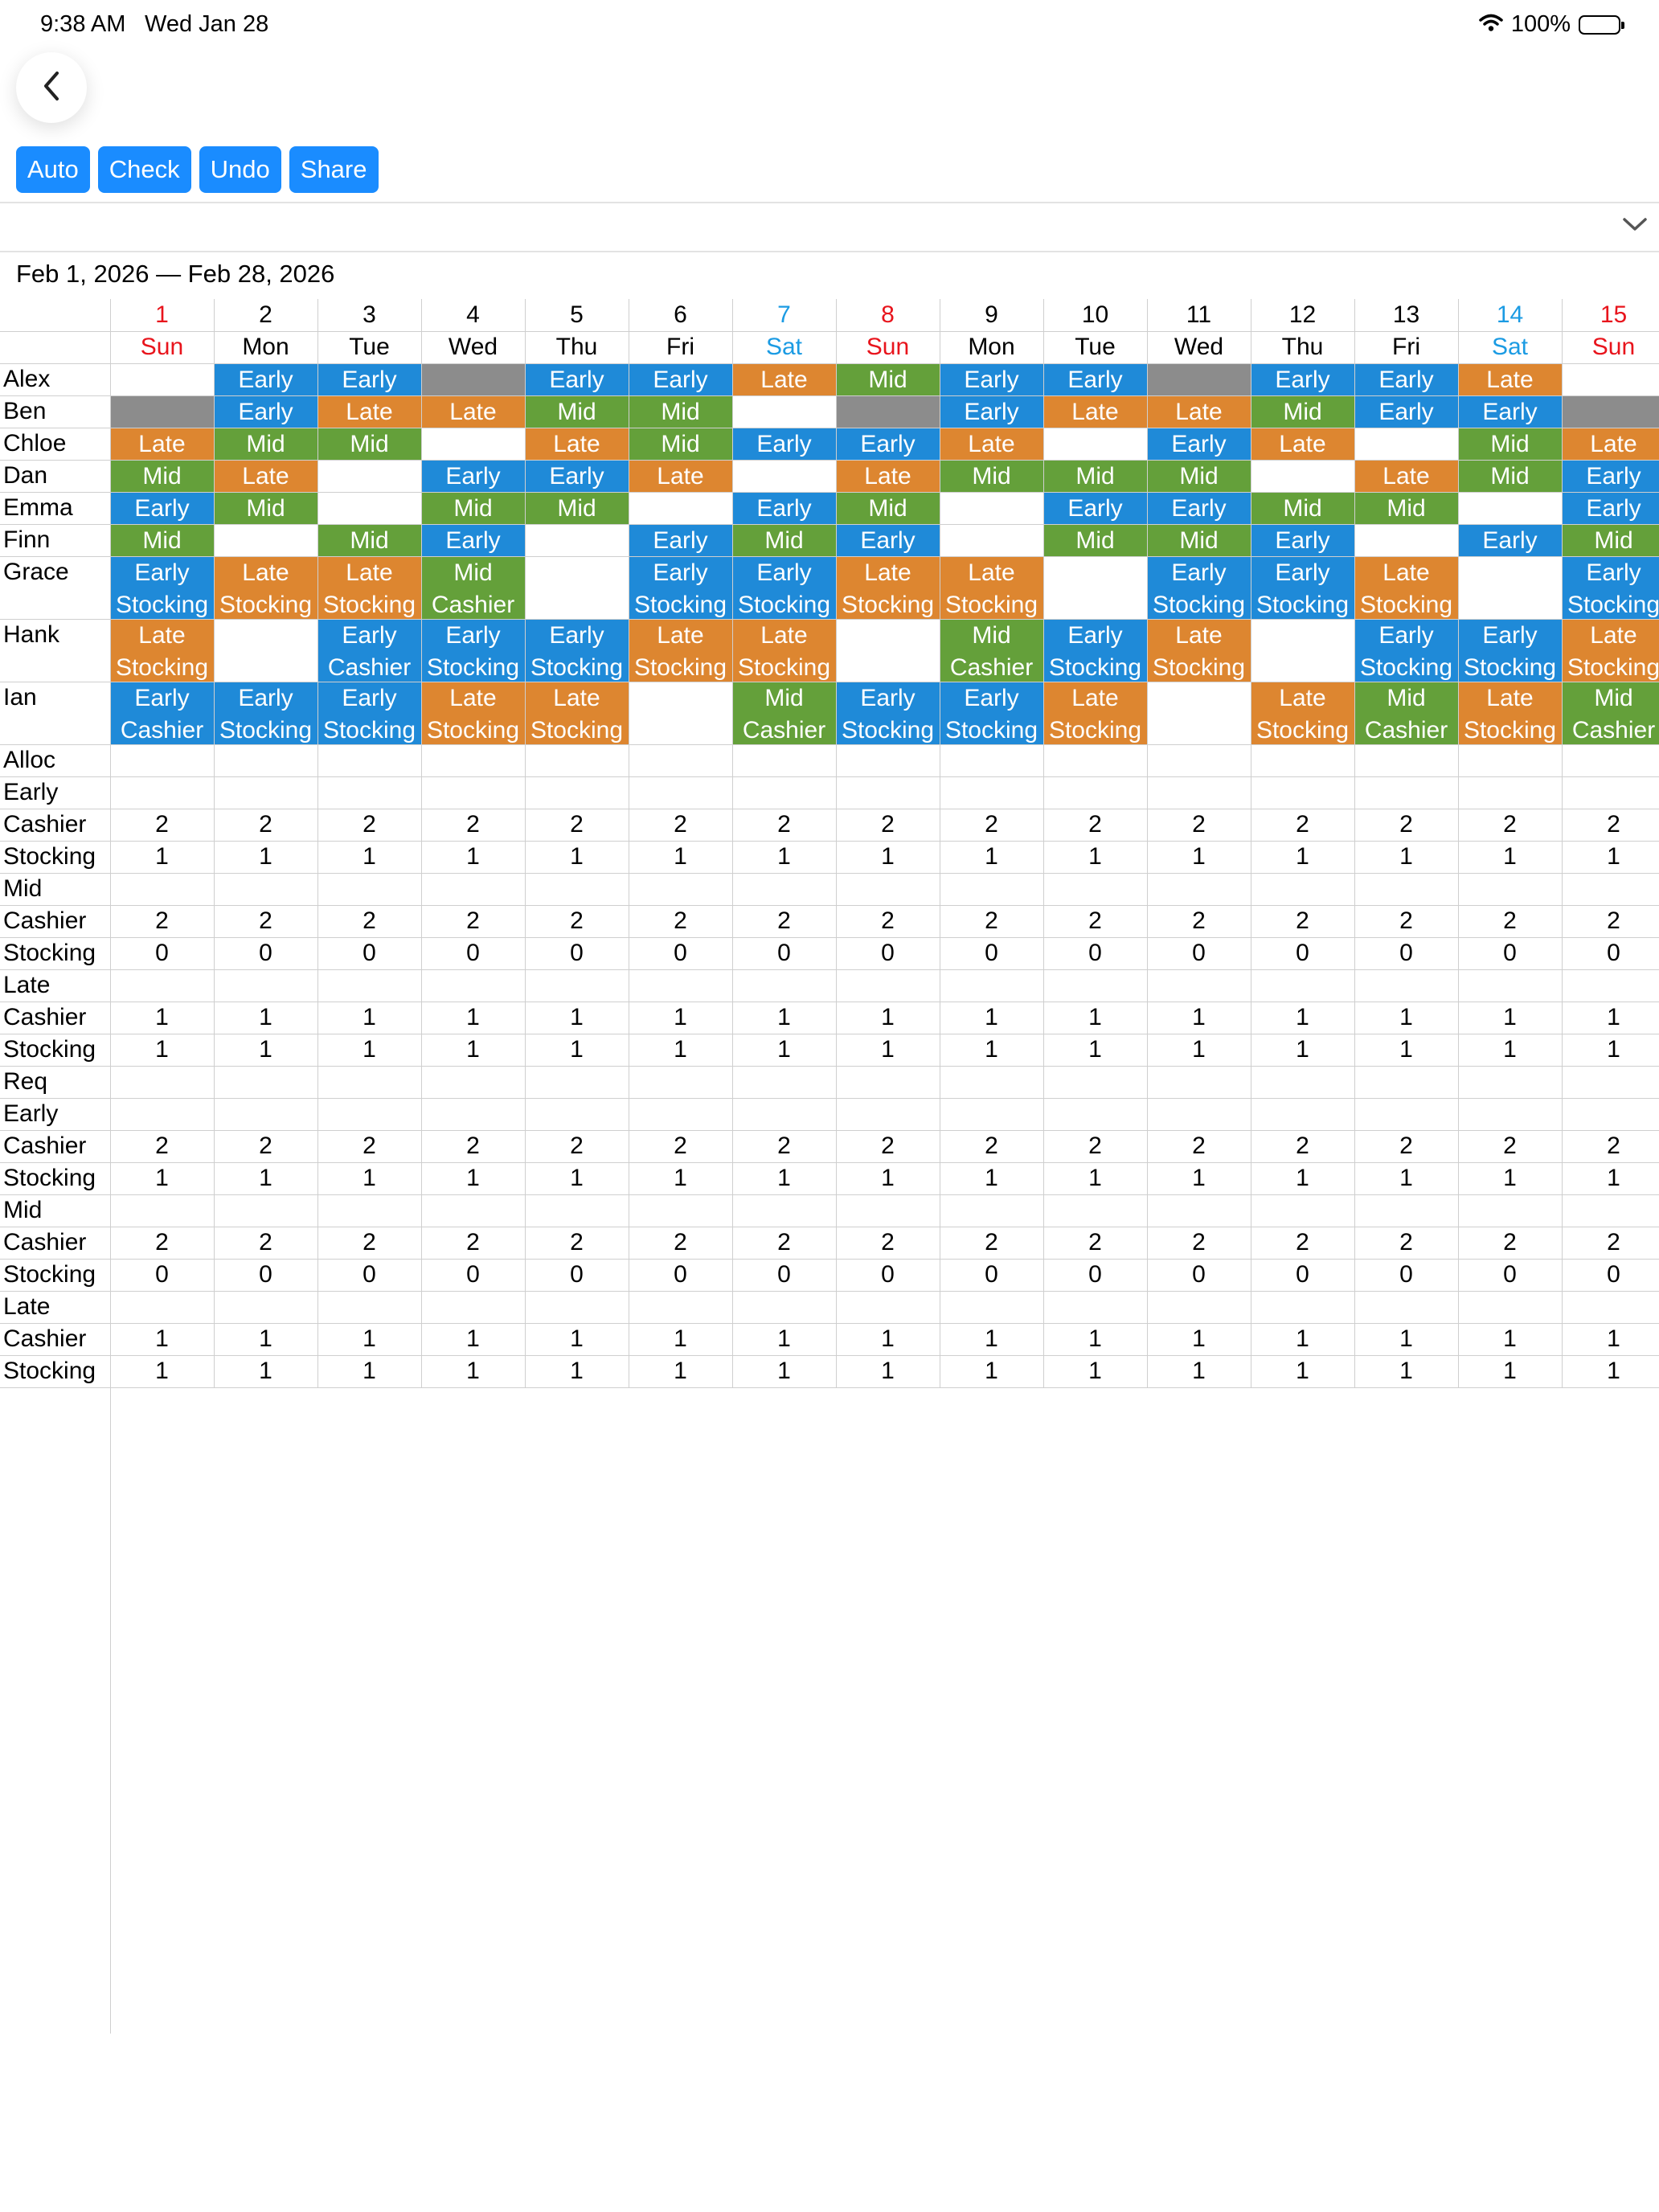  I want to click on back-button, so click(51, 87).